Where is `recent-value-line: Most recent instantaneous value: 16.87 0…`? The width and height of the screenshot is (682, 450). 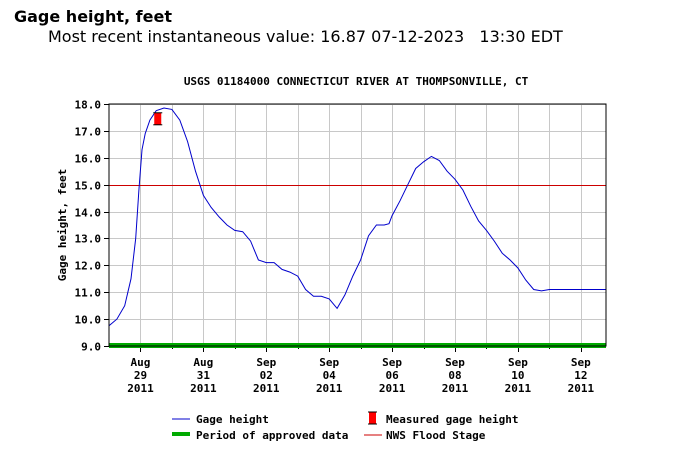
recent-value-line: Most recent instantaneous value: 16.87 0… is located at coordinates (305, 36).